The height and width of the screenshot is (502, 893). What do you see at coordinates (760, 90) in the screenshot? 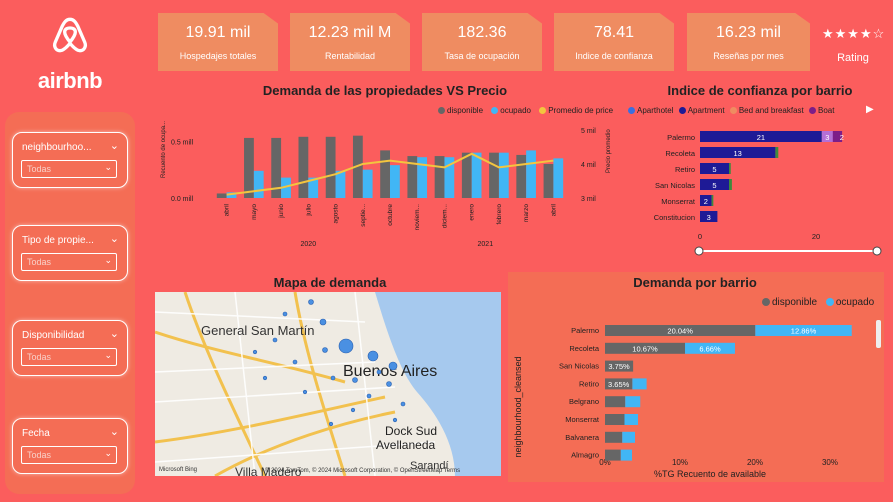
I see `chart-title: Indice de confianza por barrio` at bounding box center [760, 90].